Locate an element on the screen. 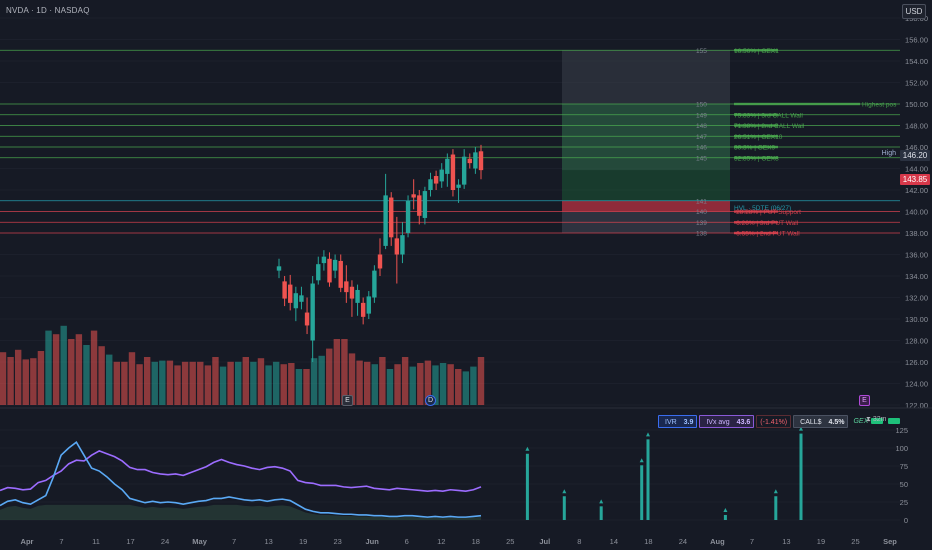  price-tick-label: 140.00 is located at coordinates (916, 212).